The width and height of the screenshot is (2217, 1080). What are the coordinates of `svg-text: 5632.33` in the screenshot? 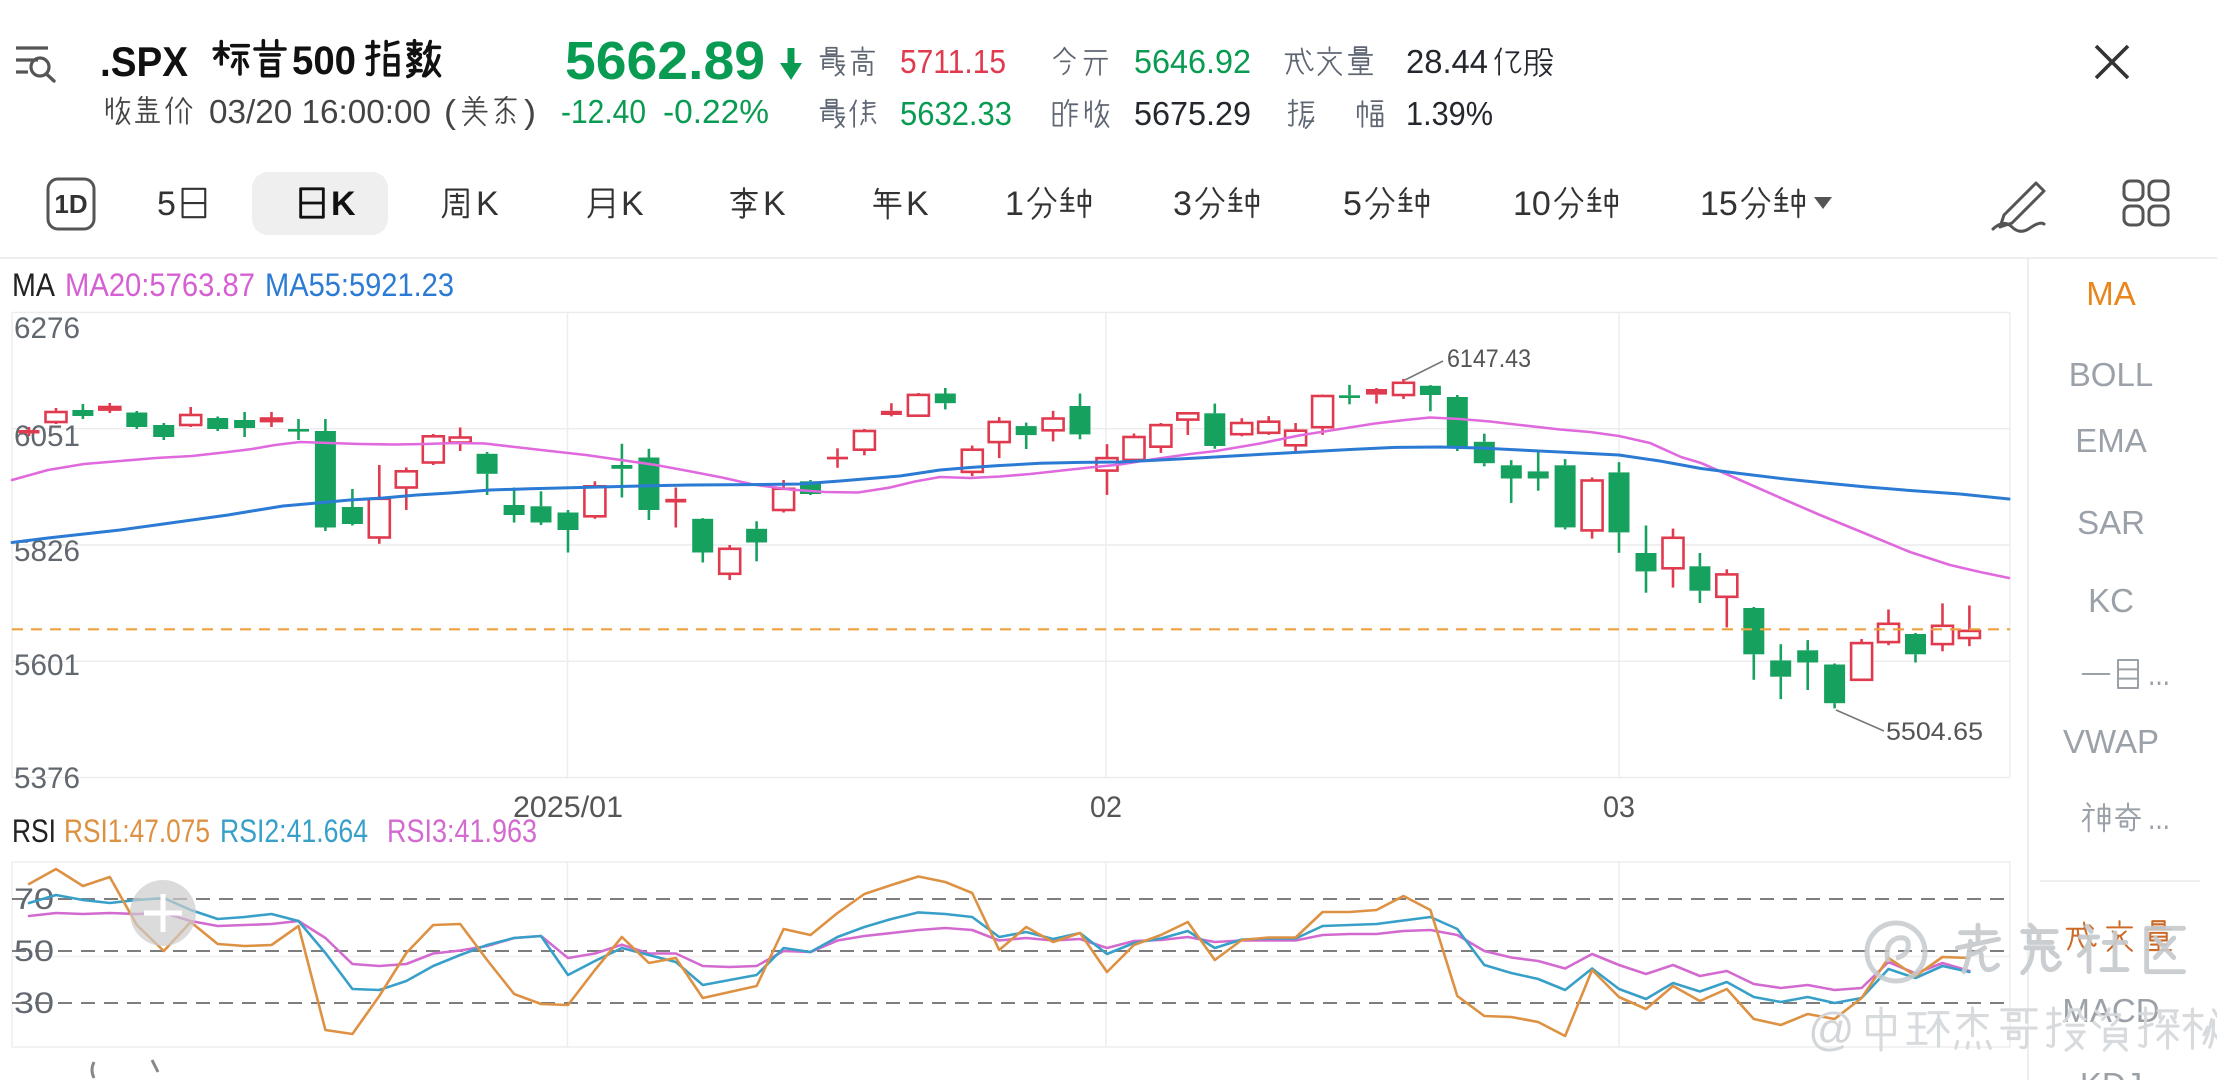 It's located at (956, 113).